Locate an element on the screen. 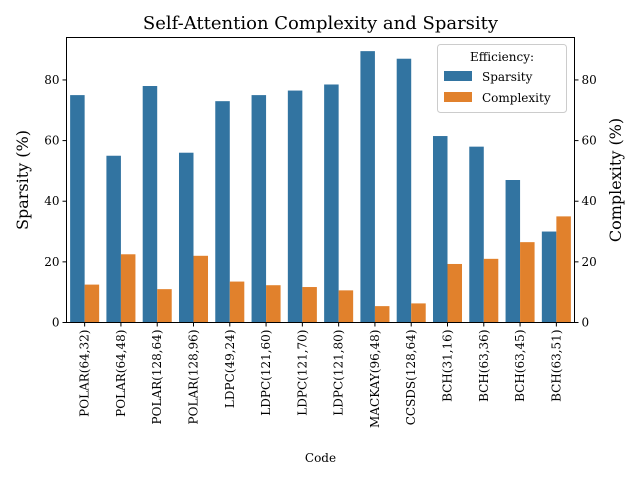 Image resolution: width=640 pixels, height=480 pixels. x-tick-label: LDPC(121,80) is located at coordinates (339, 373).